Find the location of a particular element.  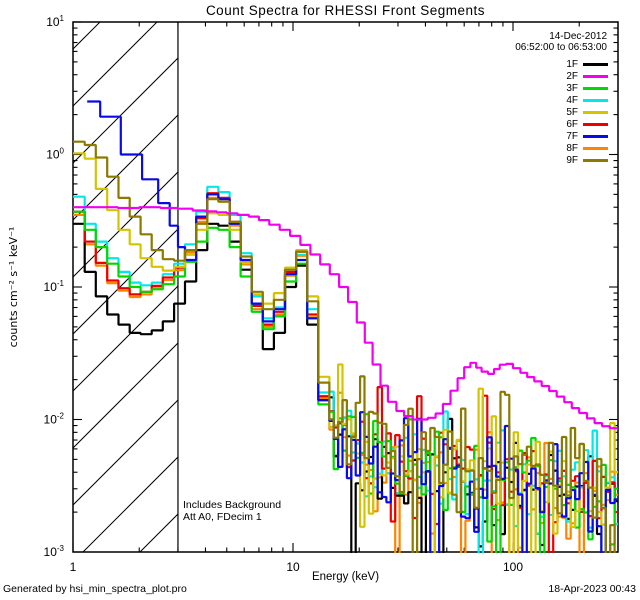

legend-item-6F: 6F is located at coordinates (587, 124).